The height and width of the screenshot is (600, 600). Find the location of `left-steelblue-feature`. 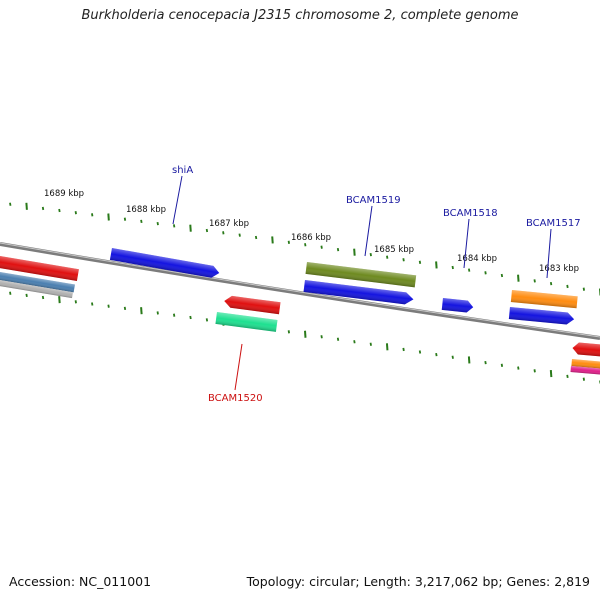

left-steelblue-feature is located at coordinates (37, 282).